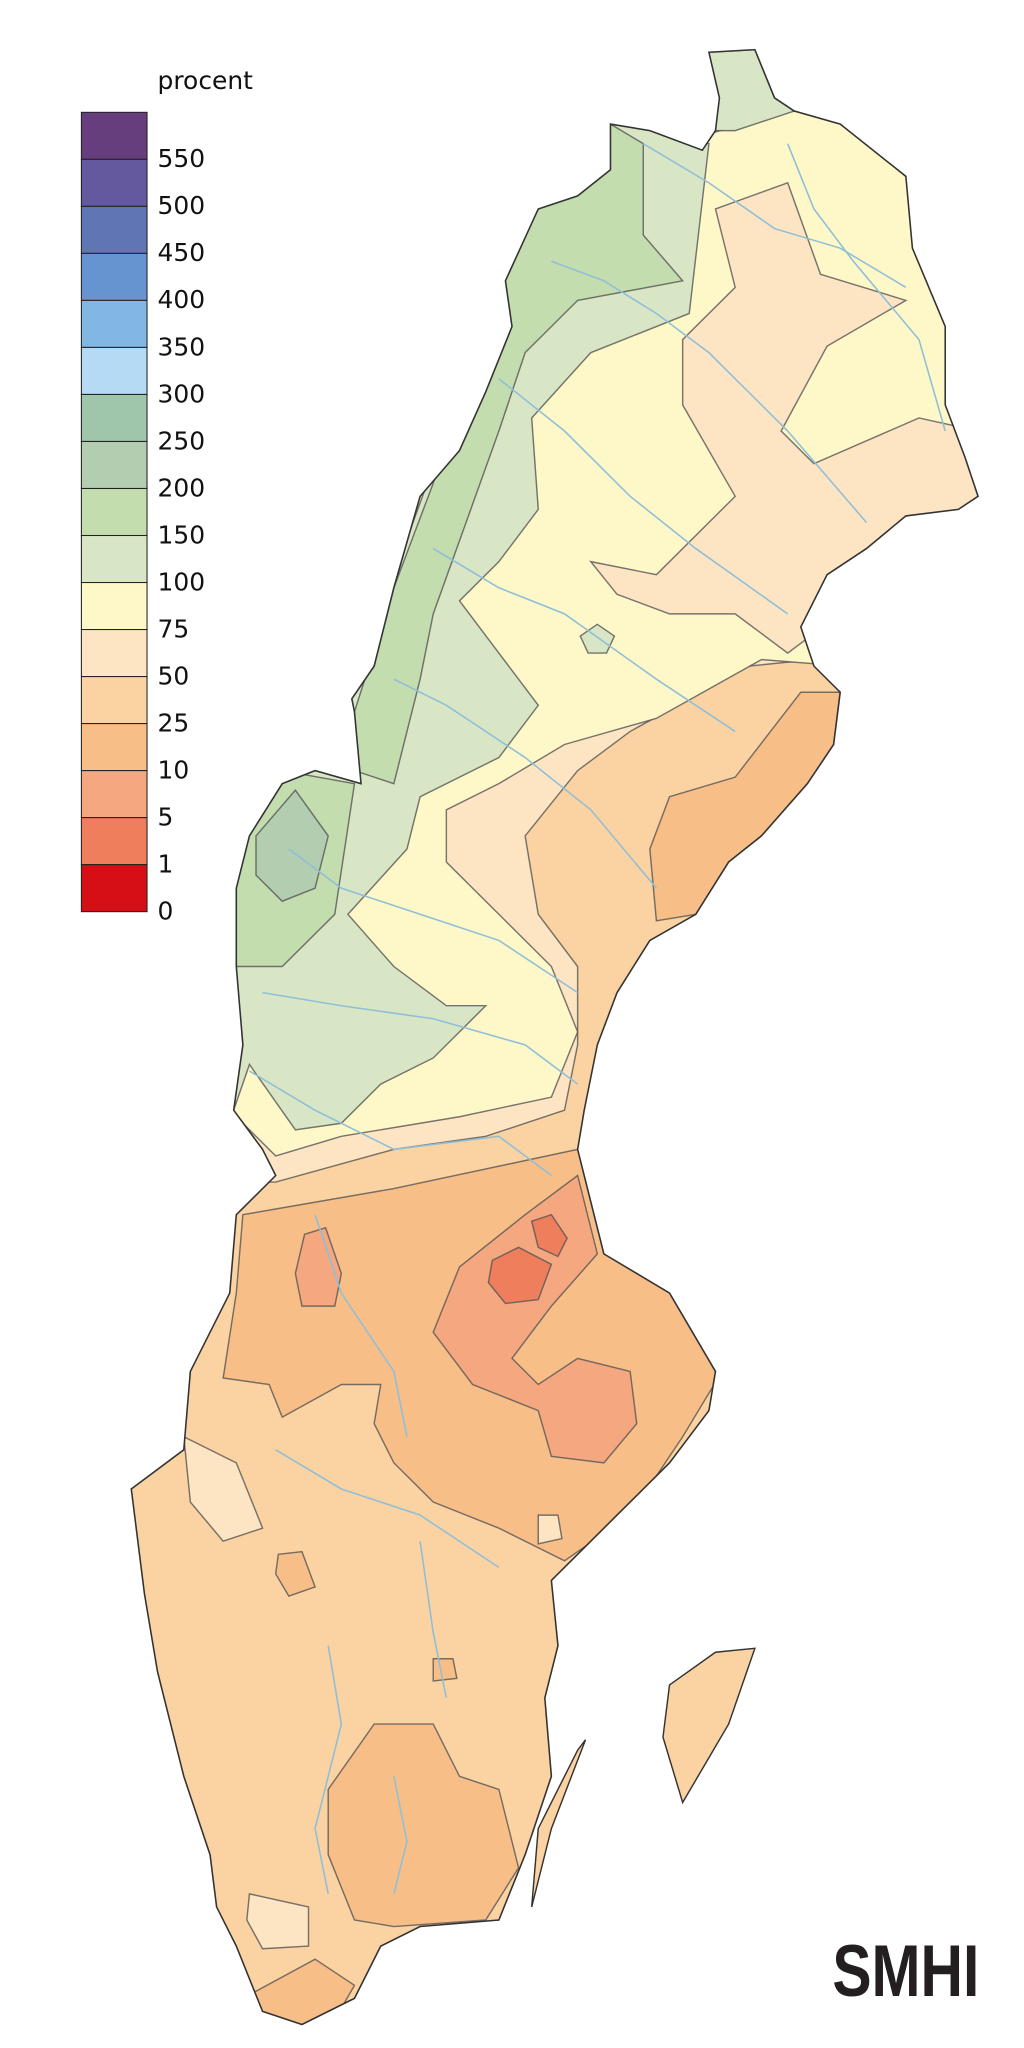  I want to click on legend-label-1: 1, so click(166, 864).